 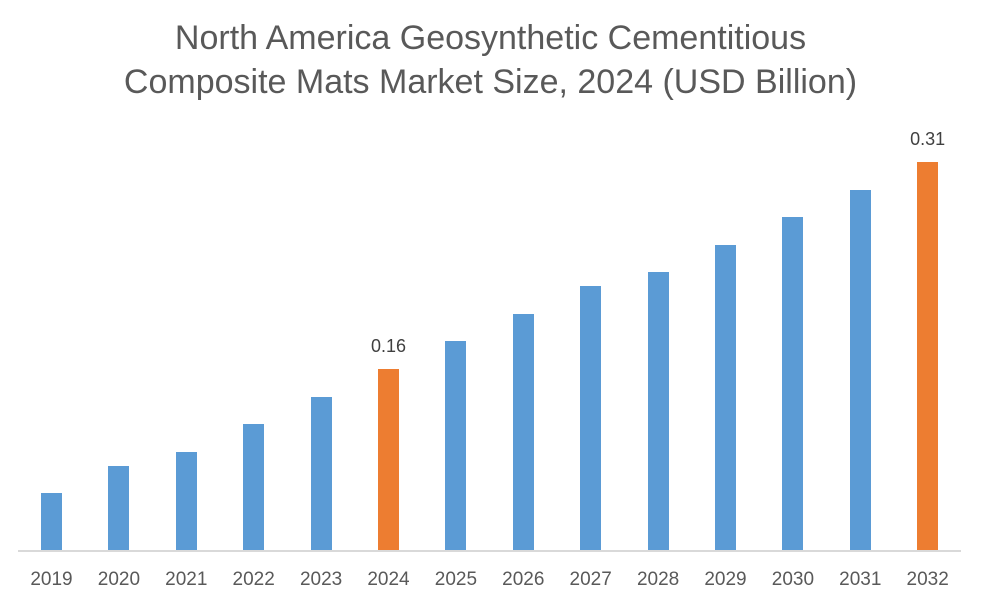 What do you see at coordinates (456, 579) in the screenshot?
I see `x-tick-label: 2025` at bounding box center [456, 579].